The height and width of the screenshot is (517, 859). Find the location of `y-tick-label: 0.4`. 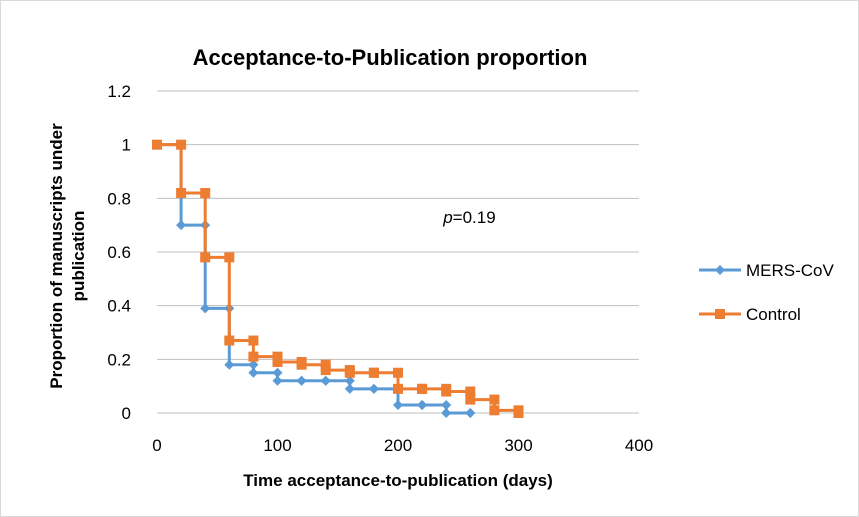

y-tick-label: 0.4 is located at coordinates (119, 306).